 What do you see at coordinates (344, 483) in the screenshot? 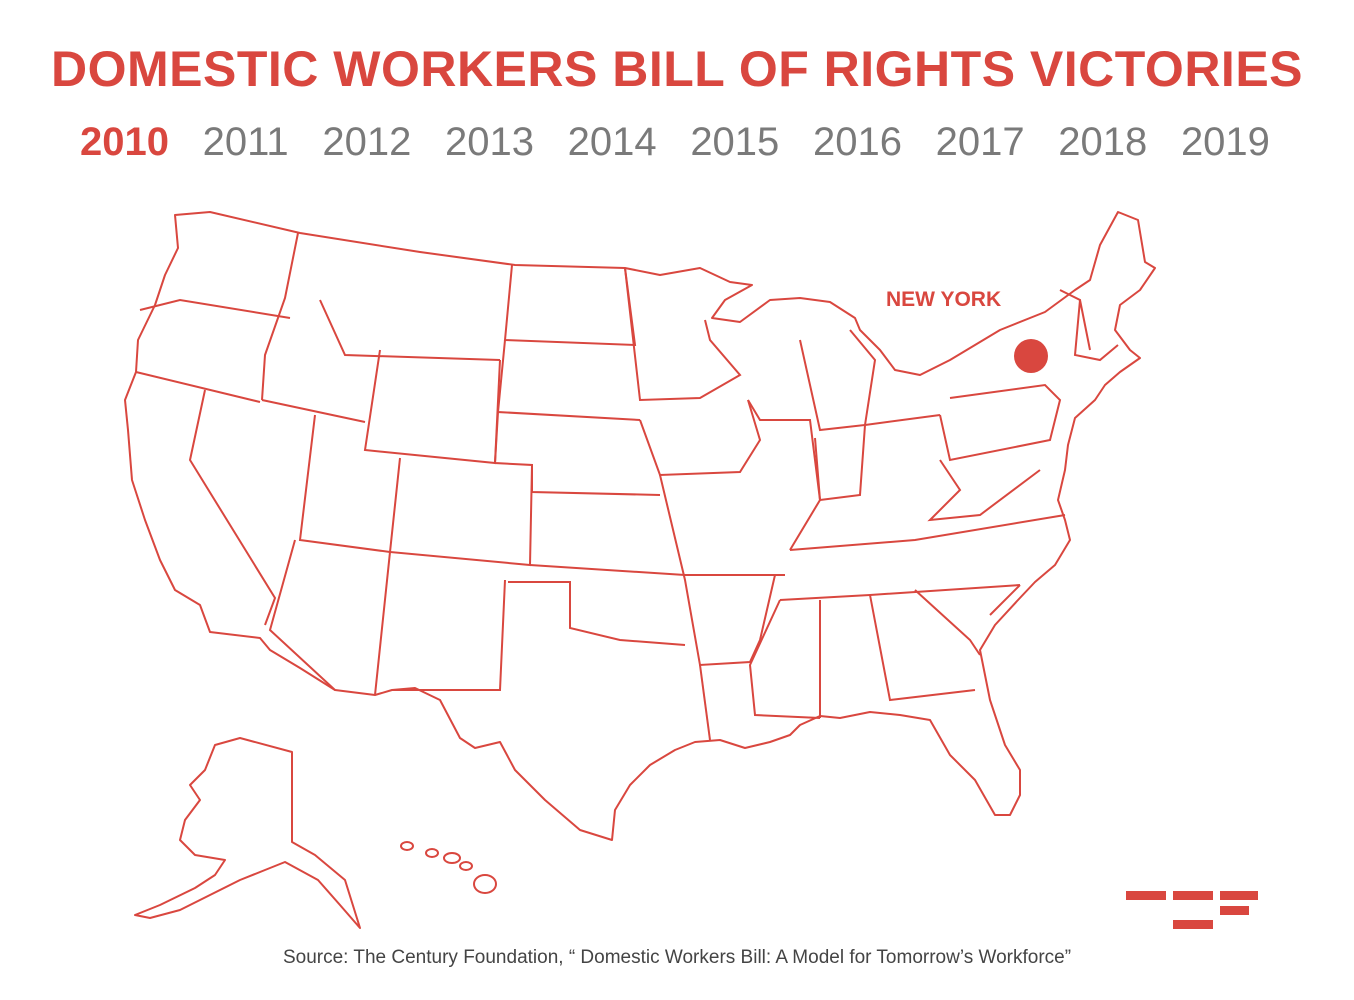
I see `boundary-ut` at bounding box center [344, 483].